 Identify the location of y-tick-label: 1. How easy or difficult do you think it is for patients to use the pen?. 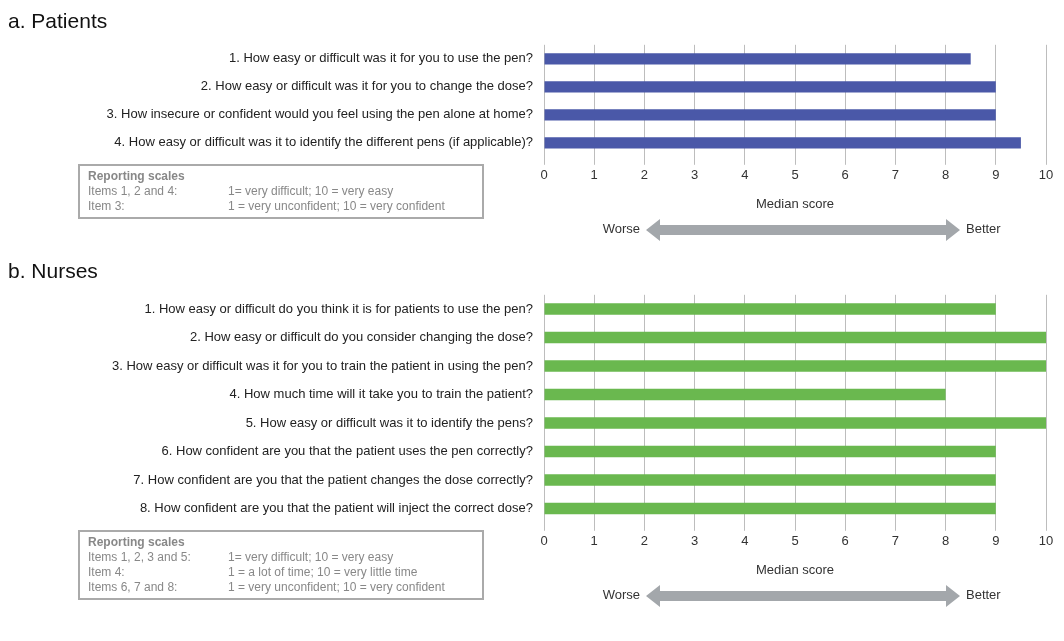
(338, 308).